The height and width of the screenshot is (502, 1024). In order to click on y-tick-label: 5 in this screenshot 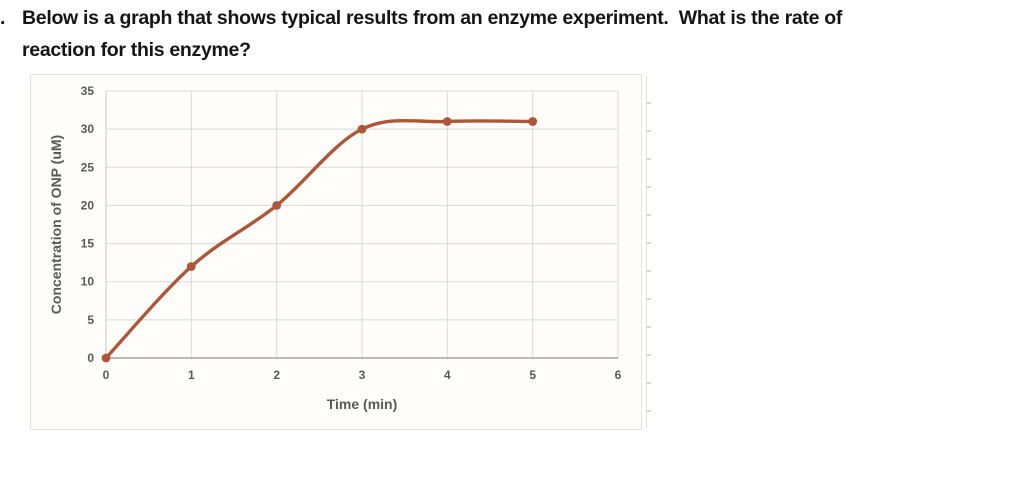, I will do `click(90, 320)`.